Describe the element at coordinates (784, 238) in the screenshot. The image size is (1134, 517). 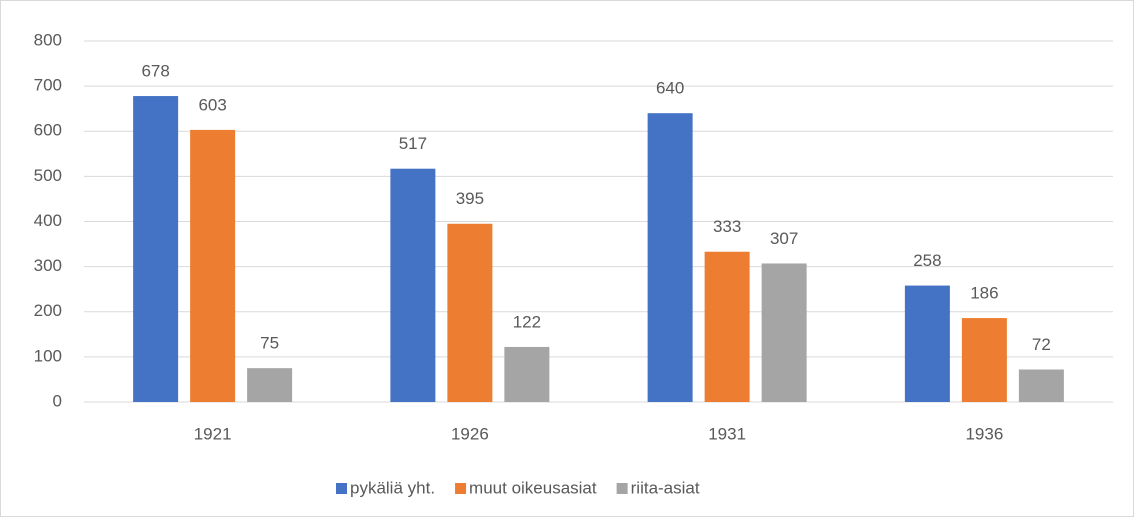
I see `data-label: 307` at that location.